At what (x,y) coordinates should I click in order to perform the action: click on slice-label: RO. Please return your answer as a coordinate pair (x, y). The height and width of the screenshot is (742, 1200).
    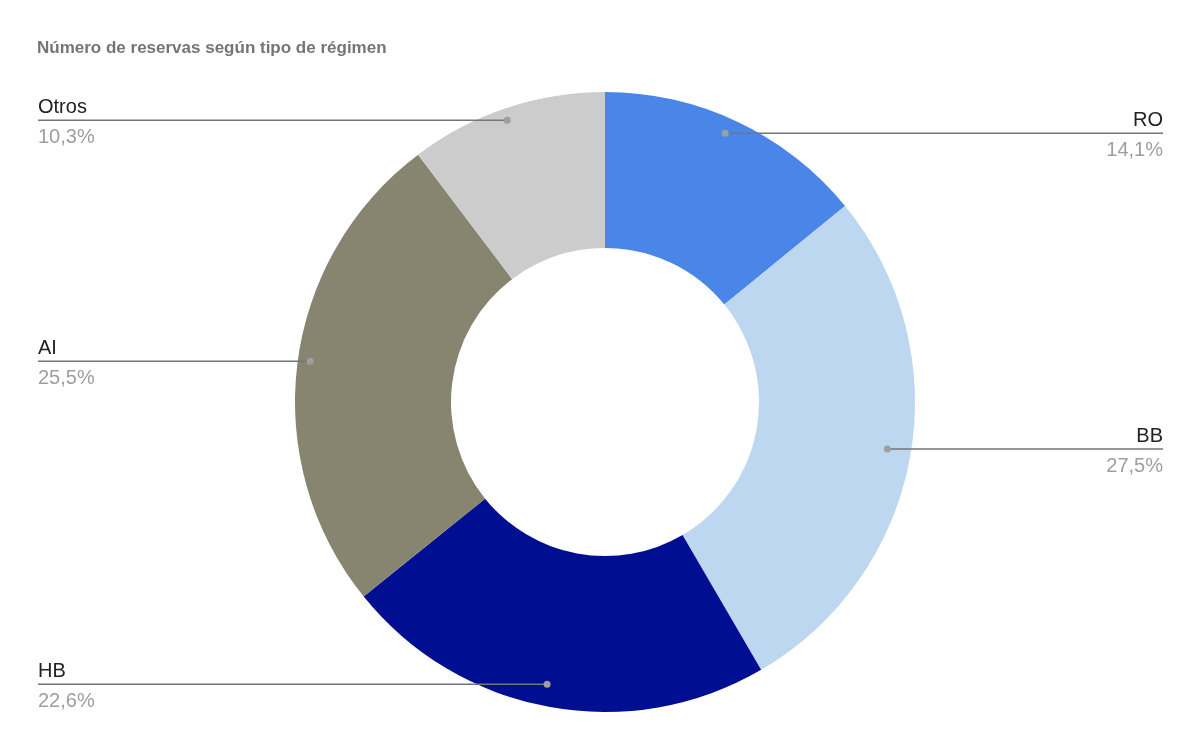
    Looking at the image, I should click on (1148, 119).